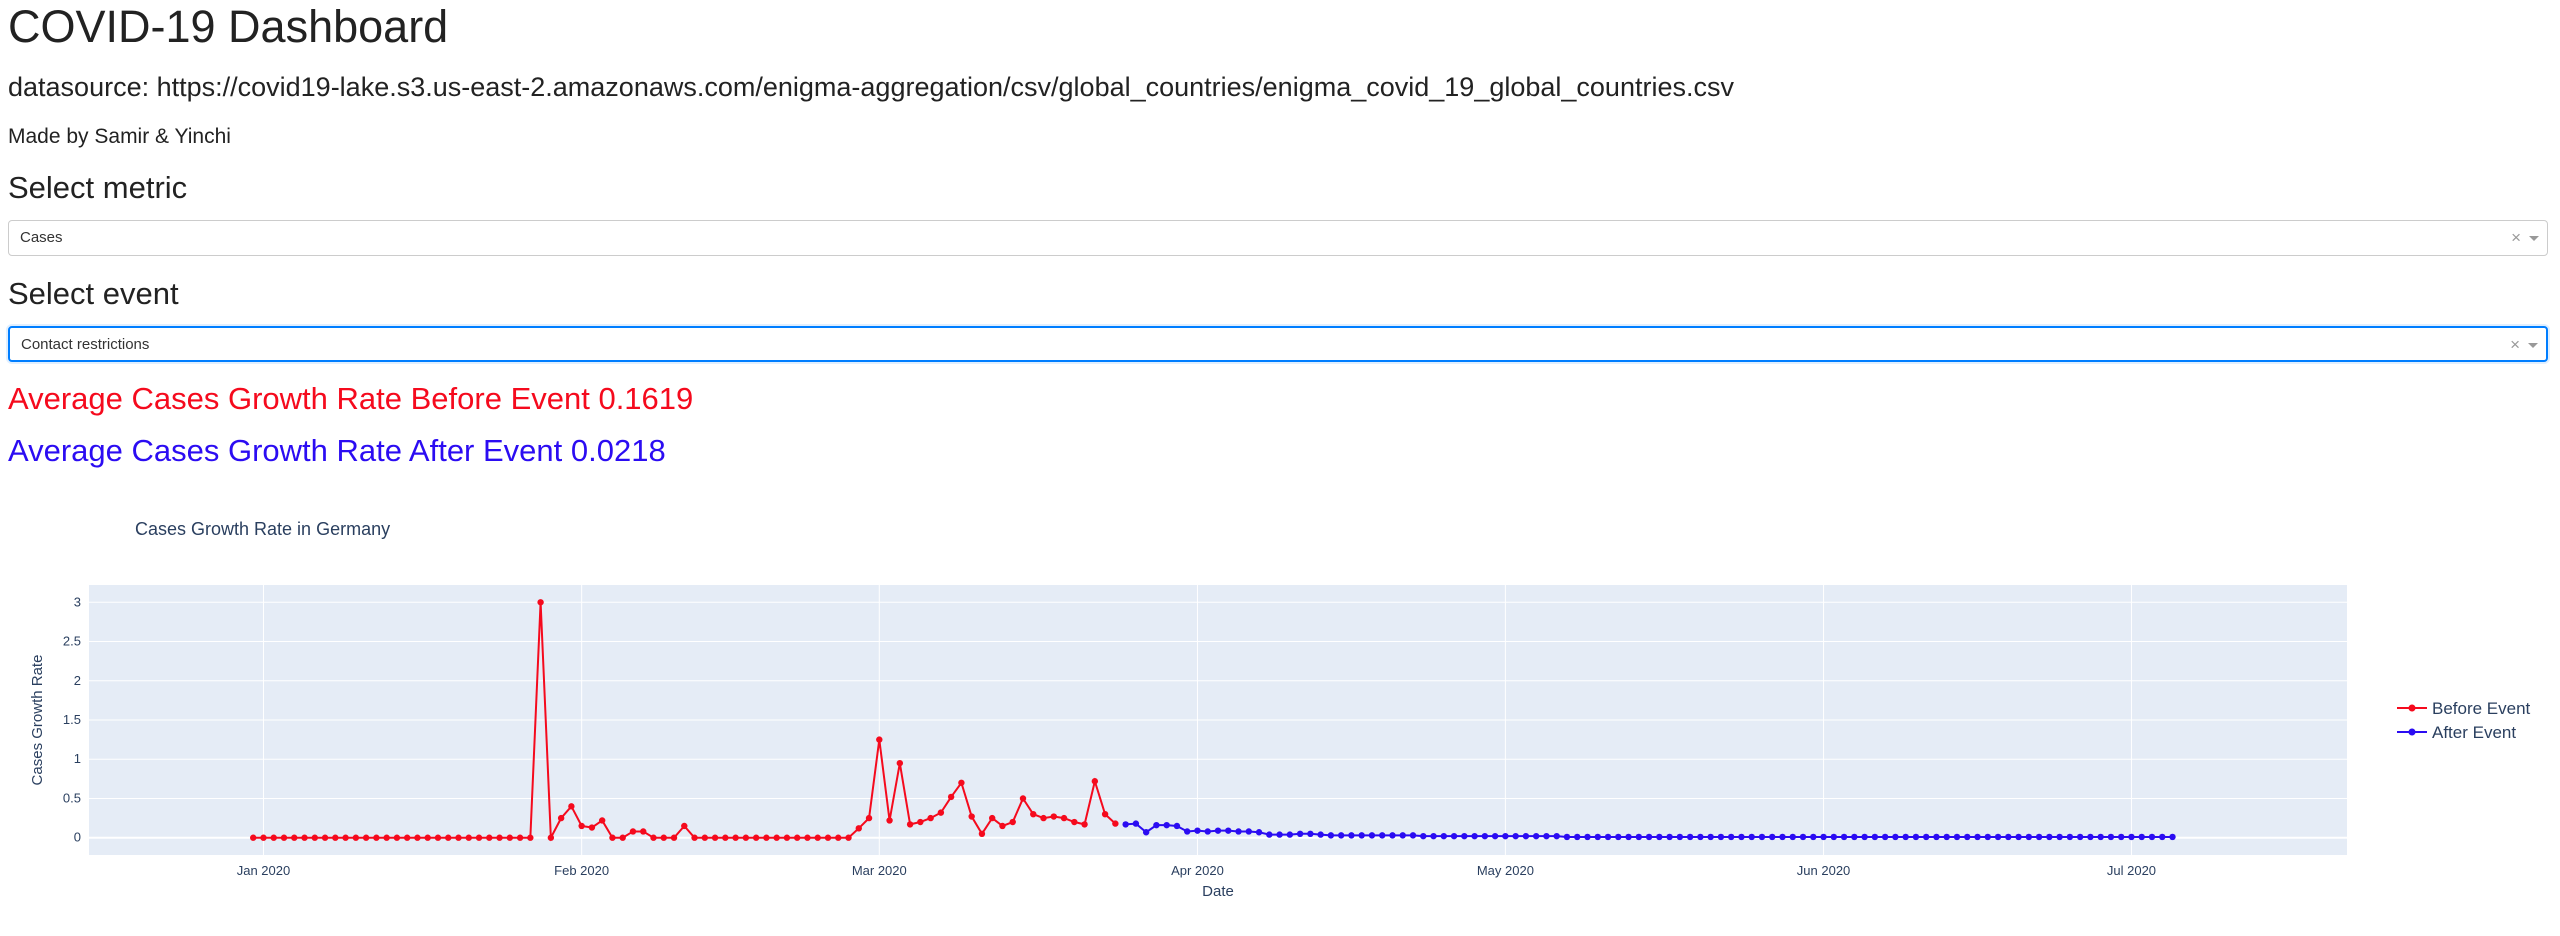 The width and height of the screenshot is (2560, 936). What do you see at coordinates (1505, 870) in the screenshot?
I see `x-tick-label: May 2020` at bounding box center [1505, 870].